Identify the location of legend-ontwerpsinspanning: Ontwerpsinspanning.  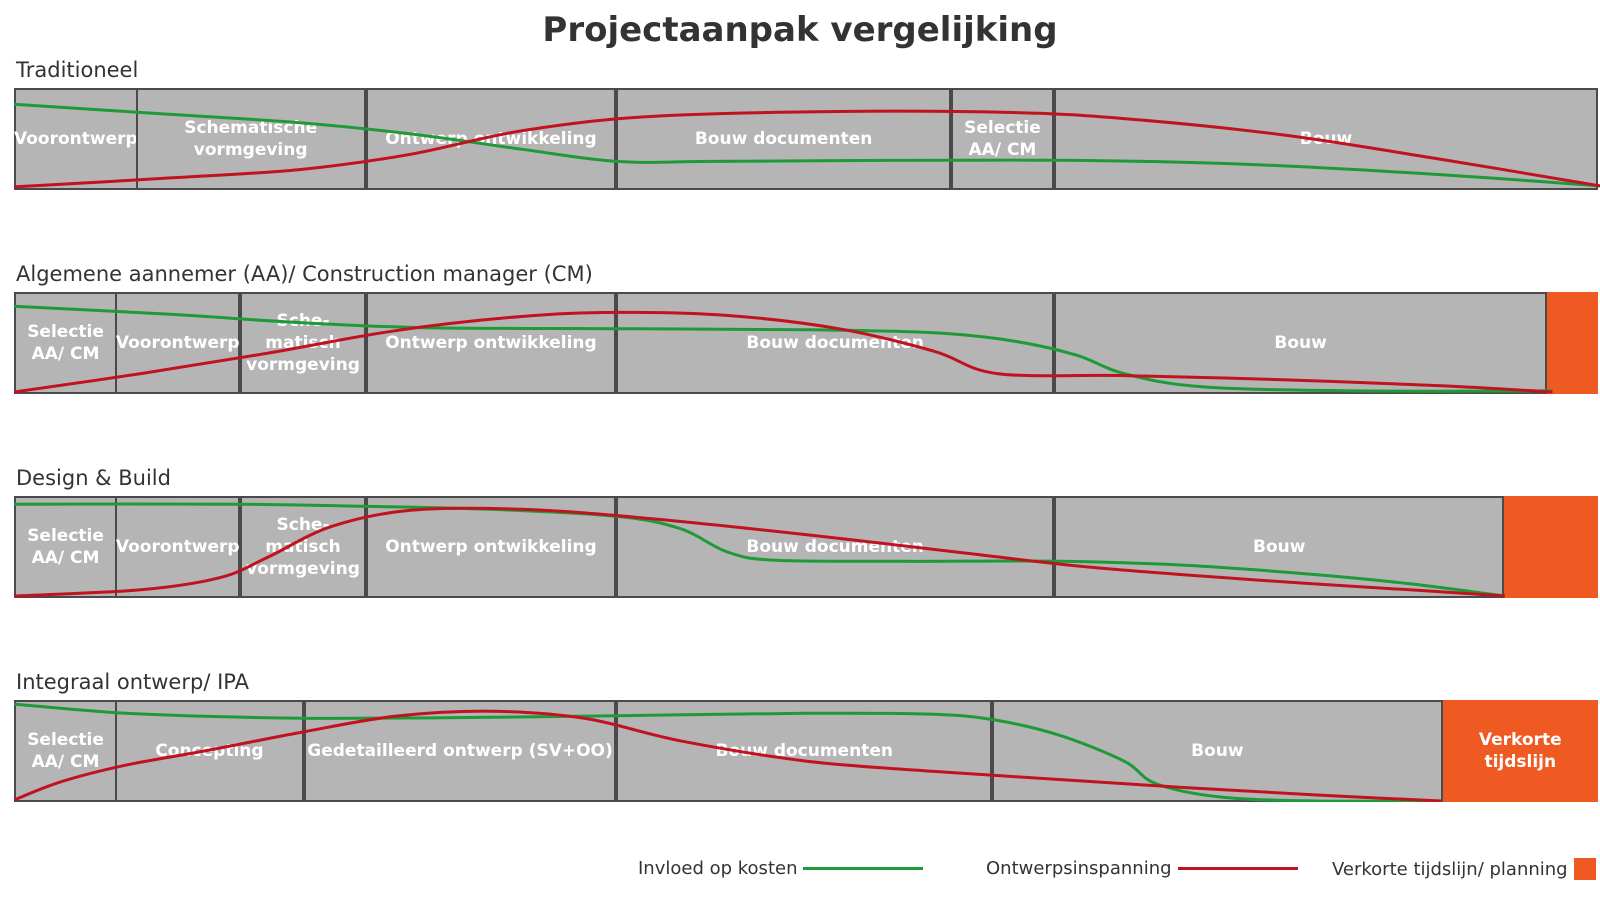
(1142, 868).